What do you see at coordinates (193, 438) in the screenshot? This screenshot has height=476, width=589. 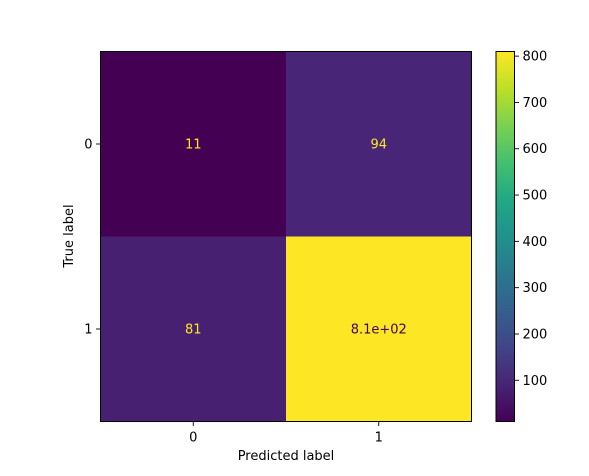 I see `x-tick-label: 0` at bounding box center [193, 438].